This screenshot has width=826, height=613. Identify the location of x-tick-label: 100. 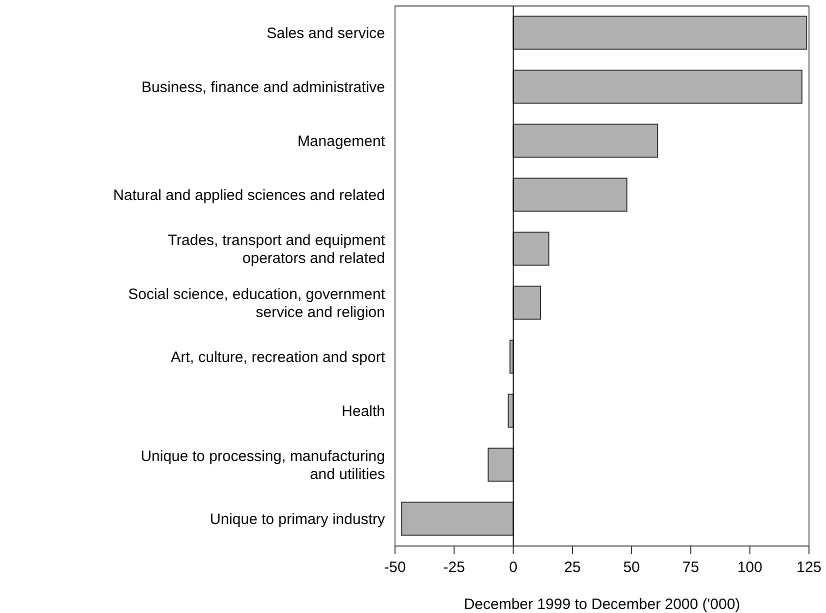
(749, 567).